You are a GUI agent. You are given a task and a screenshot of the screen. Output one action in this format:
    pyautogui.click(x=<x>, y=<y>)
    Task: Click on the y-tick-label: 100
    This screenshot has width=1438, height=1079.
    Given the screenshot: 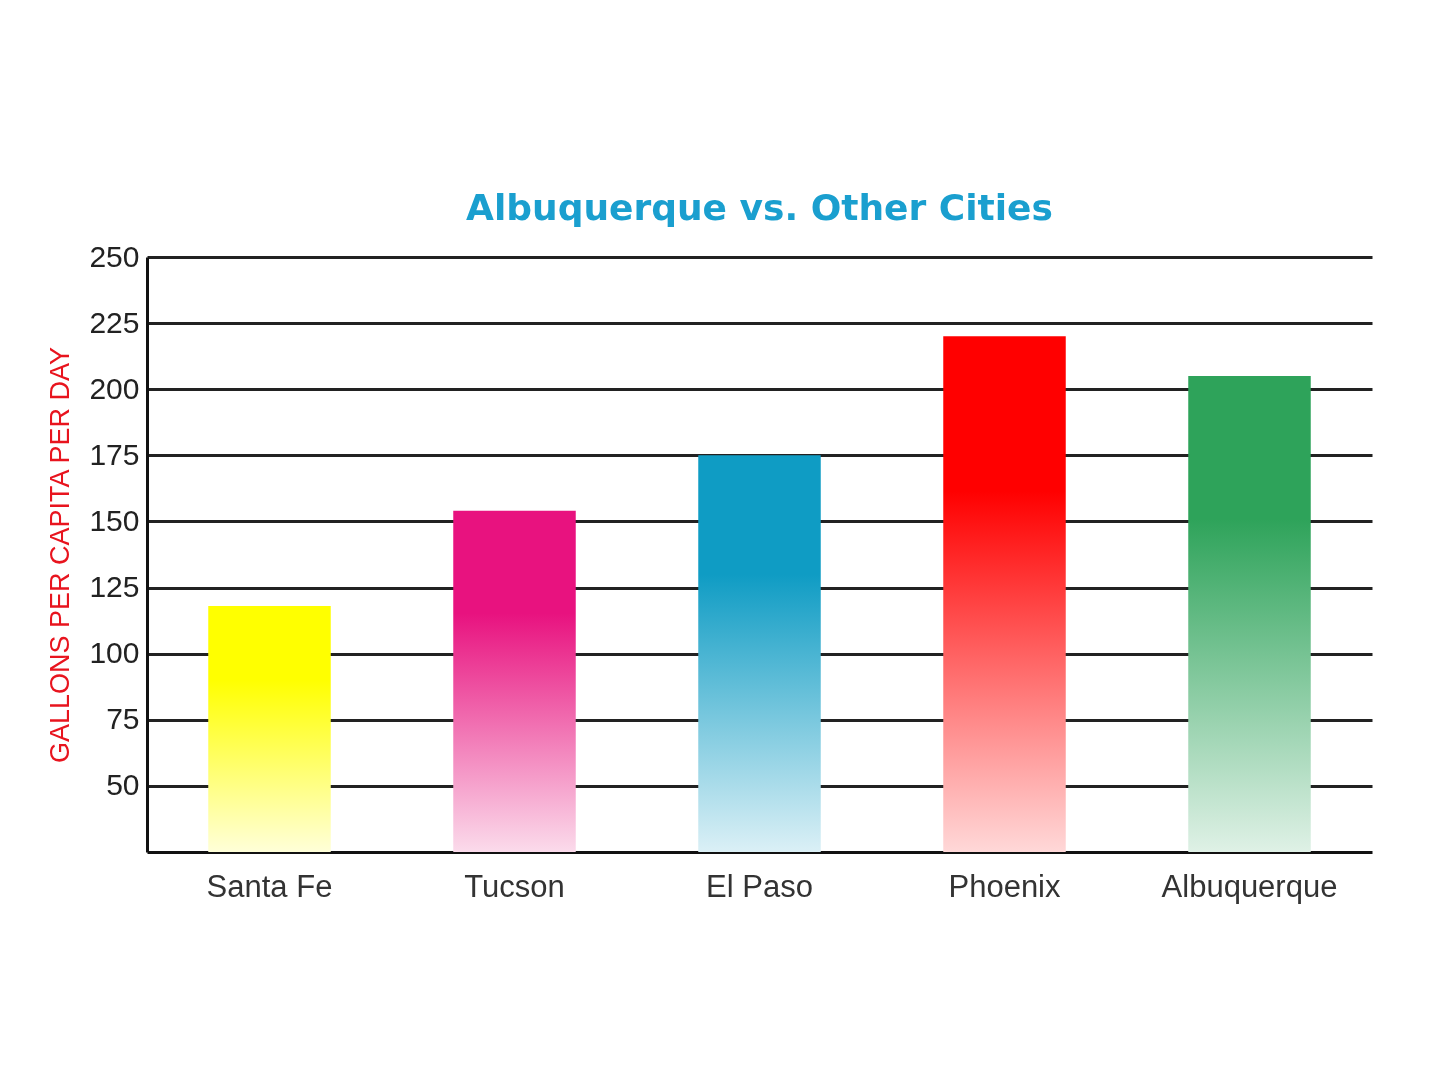 What is the action you would take?
    pyautogui.click(x=114, y=653)
    